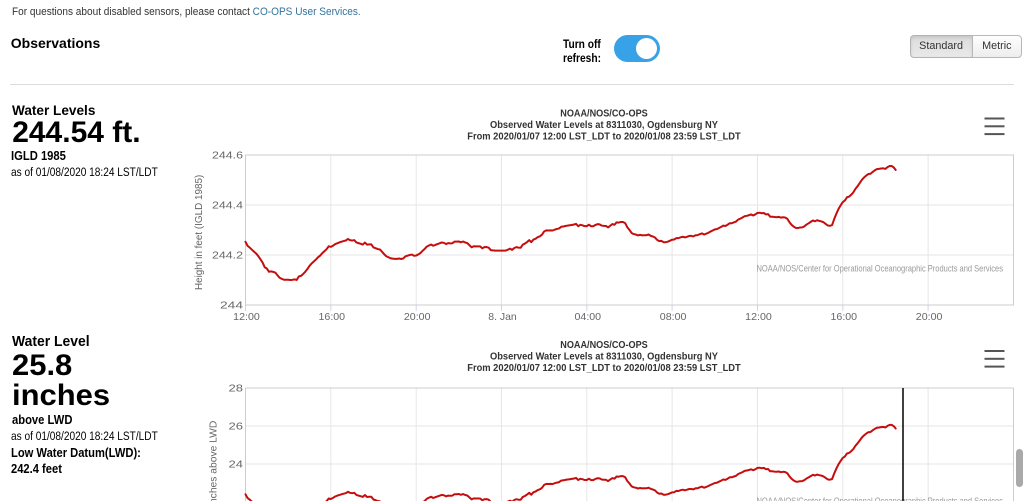 This screenshot has height=501, width=1024. Describe the element at coordinates (231, 306) in the screenshot. I see `svg-text: 244` at that location.